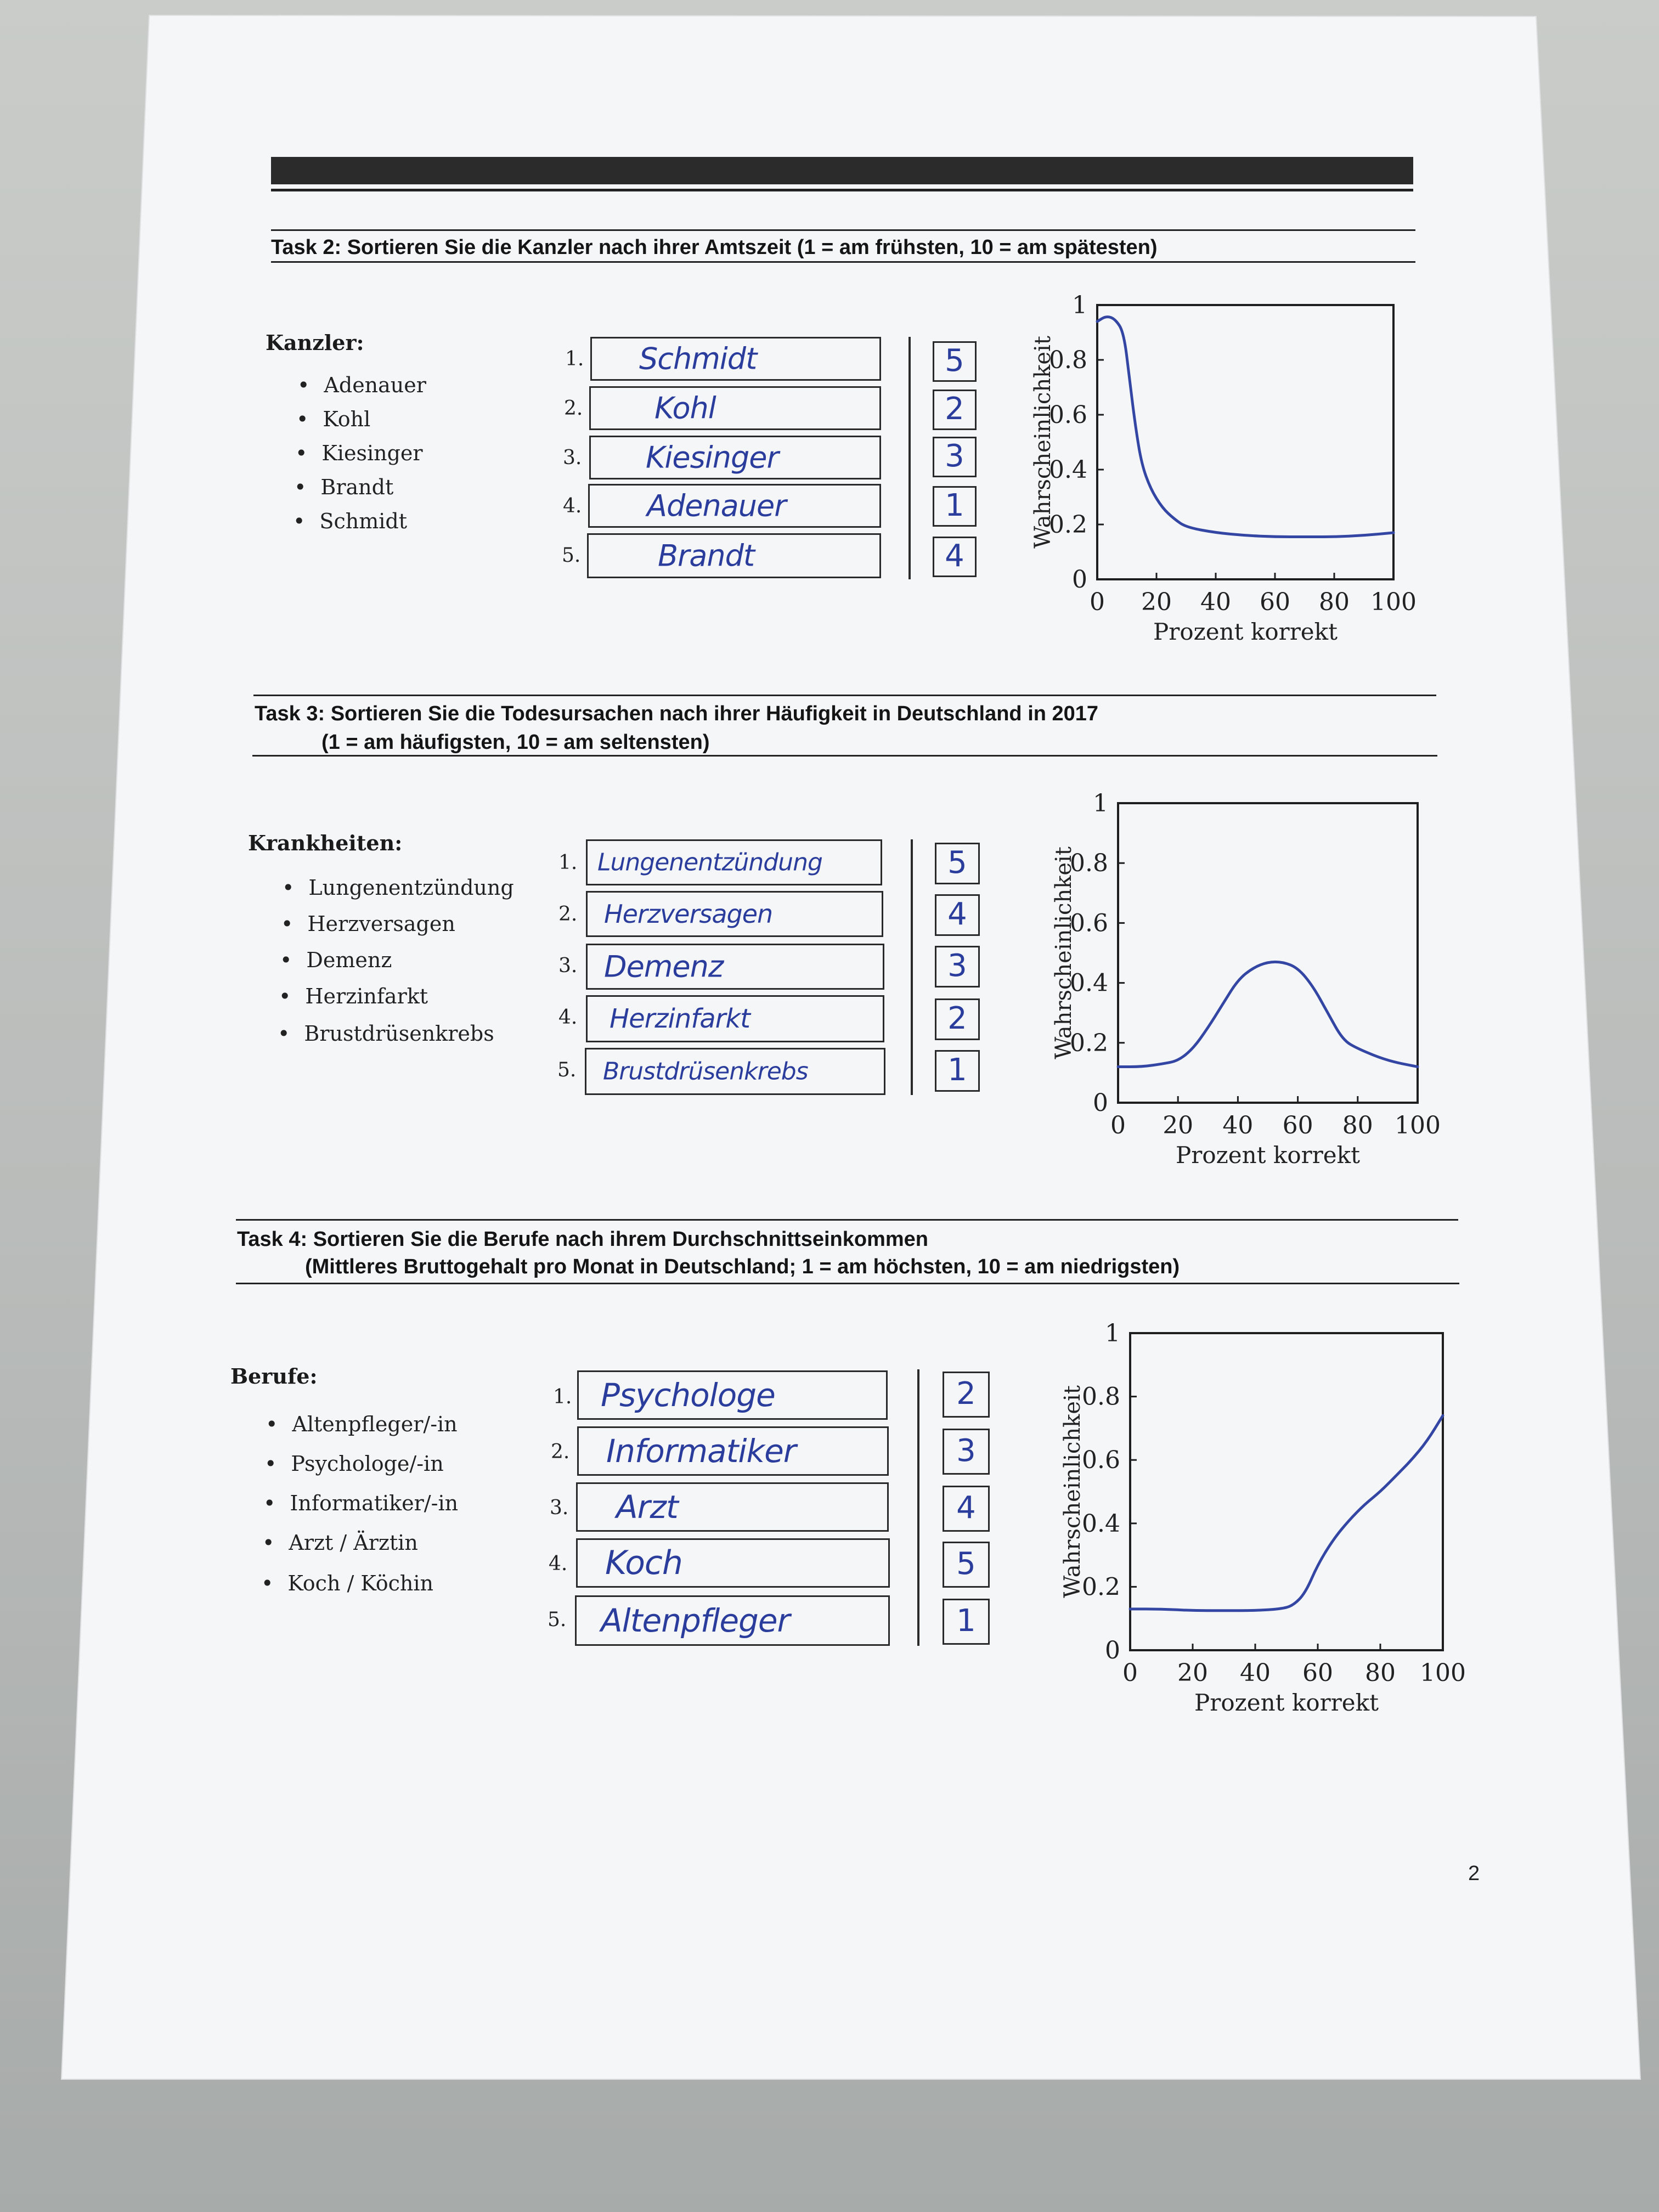 This screenshot has width=1659, height=2212. What do you see at coordinates (967, 1565) in the screenshot?
I see `task-4-score-field-4: 5` at bounding box center [967, 1565].